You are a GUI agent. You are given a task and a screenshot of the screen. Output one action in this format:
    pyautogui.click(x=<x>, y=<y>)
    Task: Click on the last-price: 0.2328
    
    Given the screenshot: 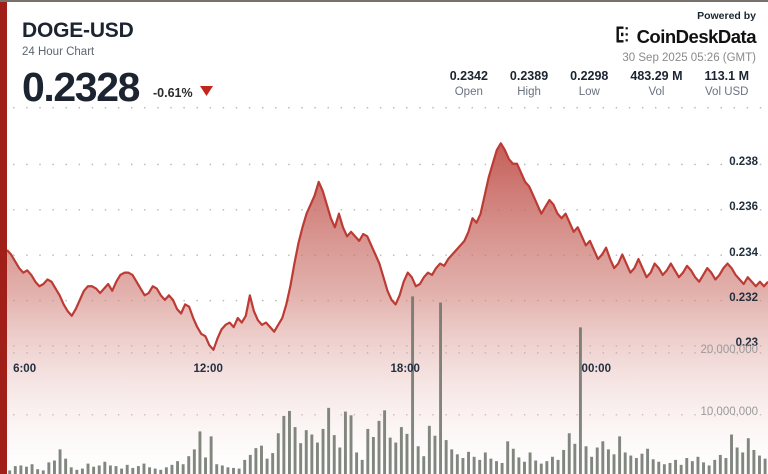 What is the action you would take?
    pyautogui.click(x=81, y=87)
    